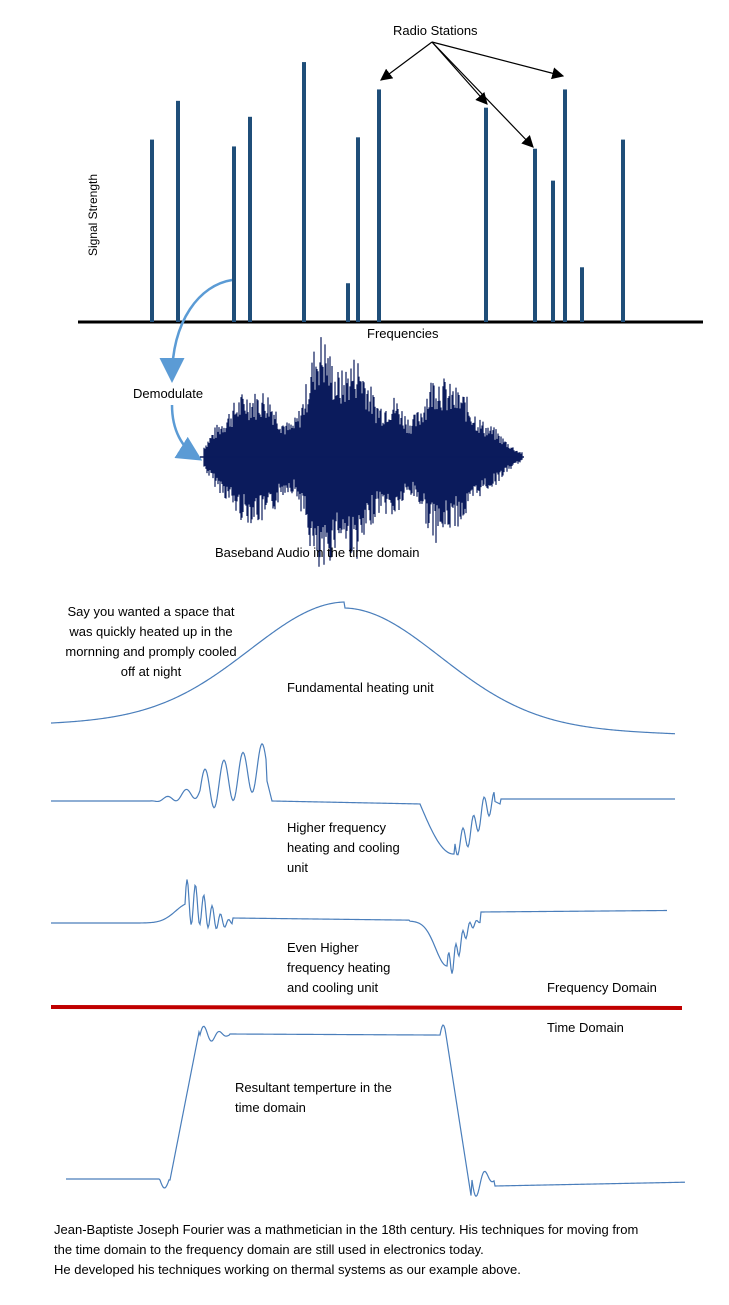  I want to click on radio-station-arrows, so click(472, 94).